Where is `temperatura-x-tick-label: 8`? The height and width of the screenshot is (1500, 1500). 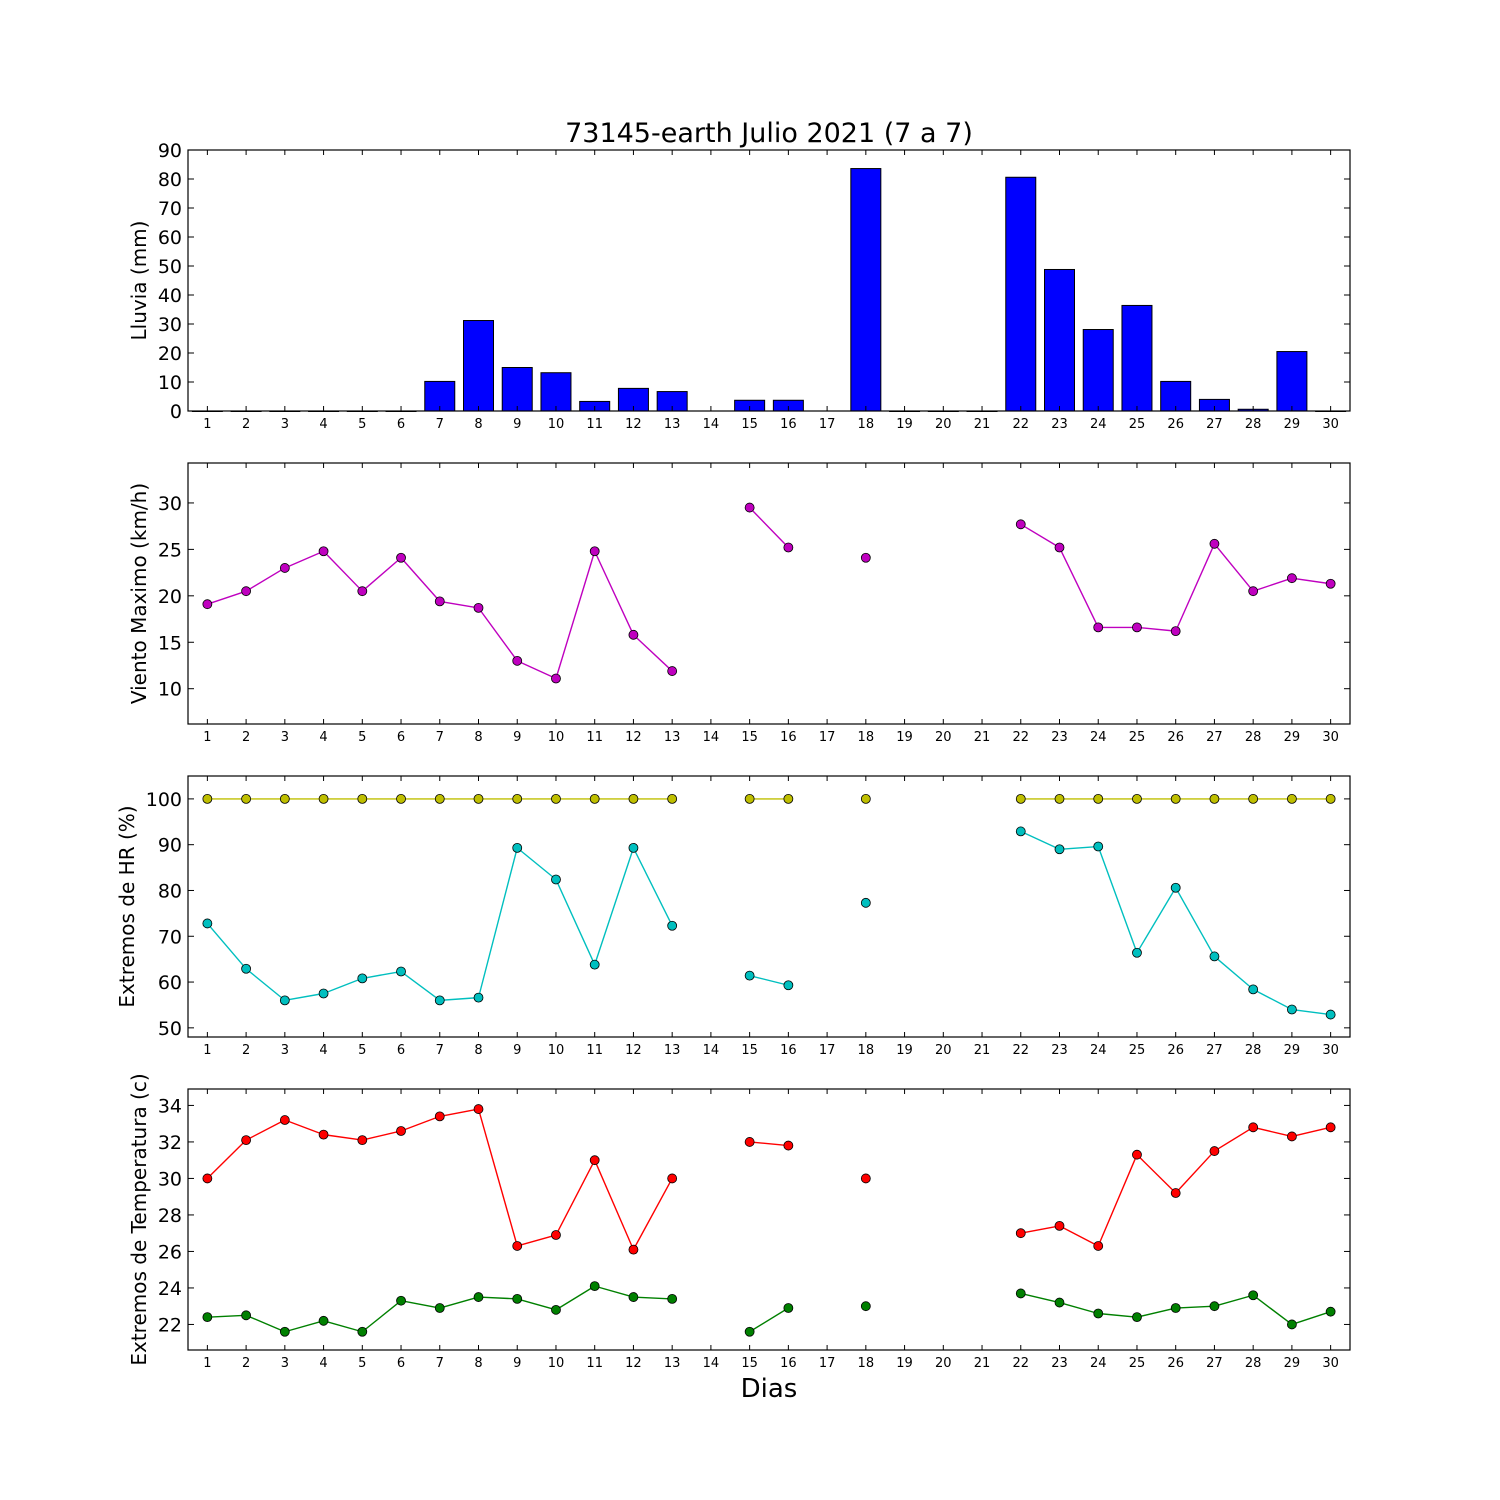 temperatura-x-tick-label: 8 is located at coordinates (478, 1363).